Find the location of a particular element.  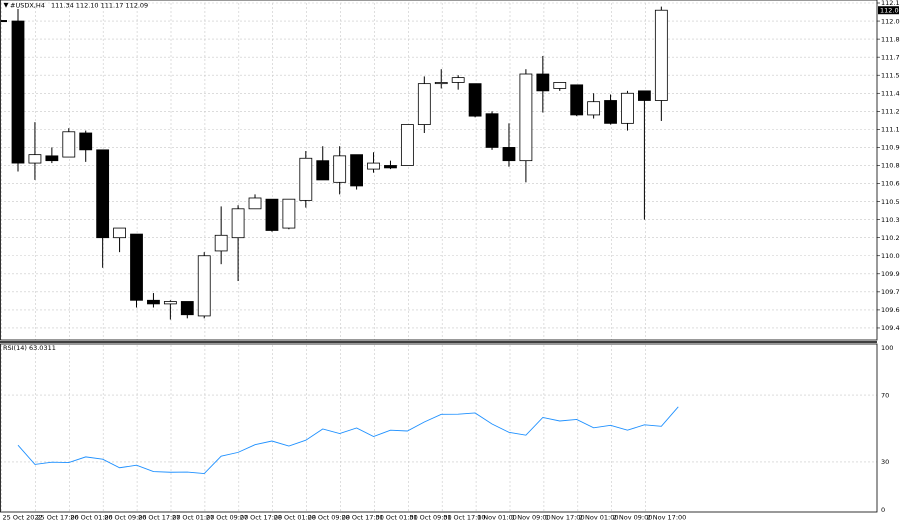

price-tick-label: 110.80 is located at coordinates (890, 166).